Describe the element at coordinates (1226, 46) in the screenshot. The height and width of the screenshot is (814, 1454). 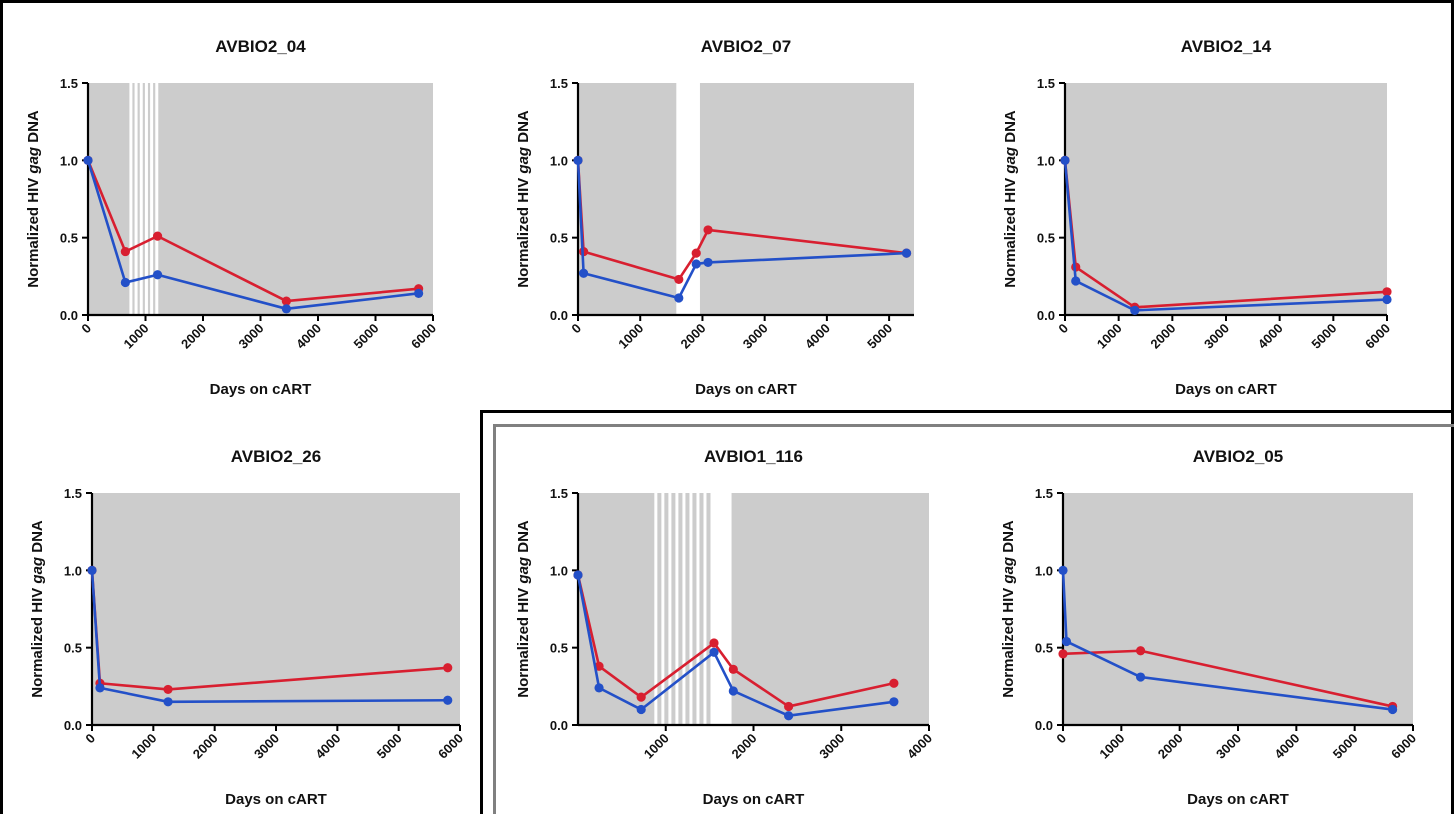
I see `chart-title: AVBIO2_14` at that location.